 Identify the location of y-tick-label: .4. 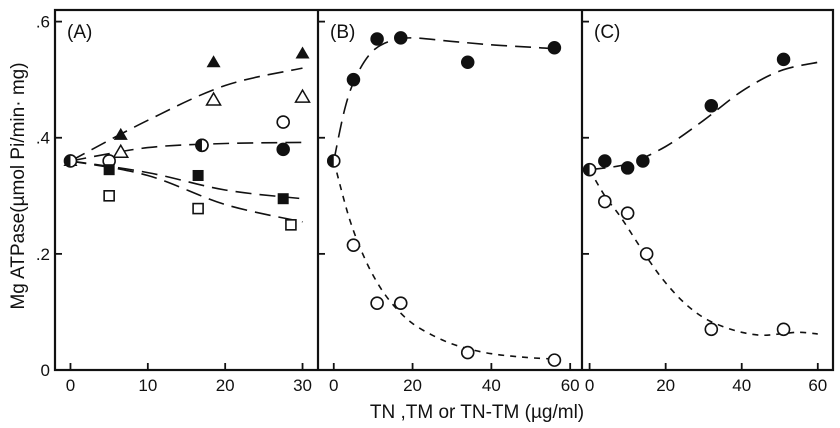
(43, 138).